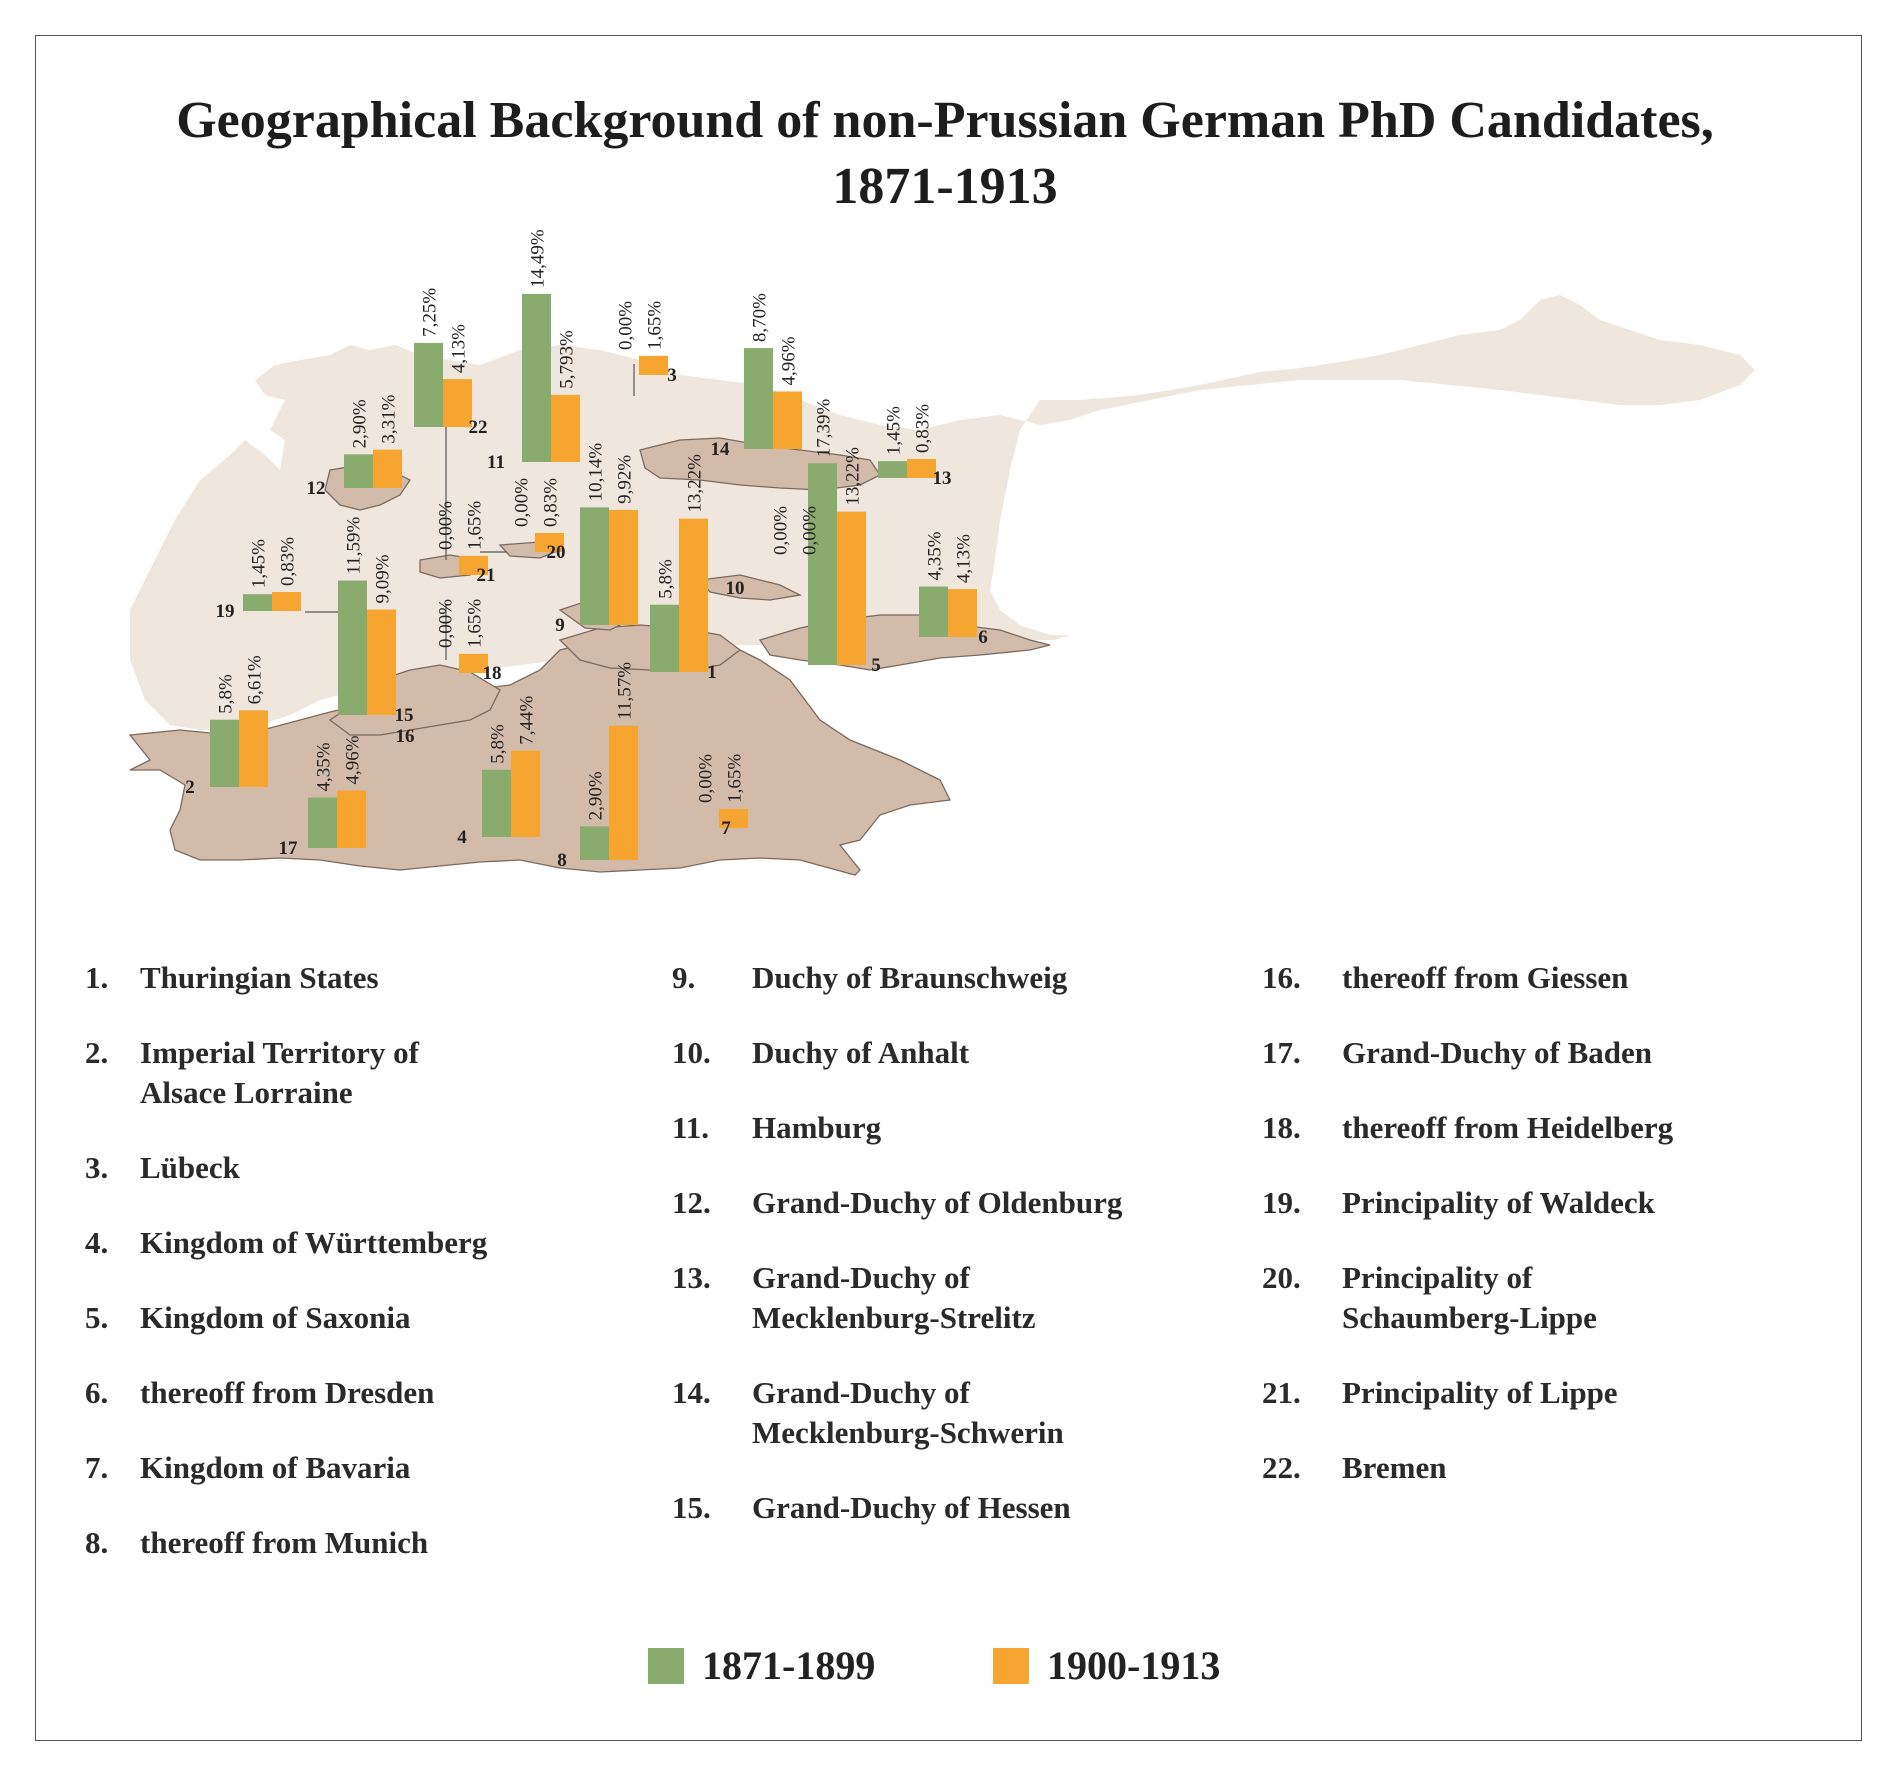 This screenshot has width=1890, height=1772. I want to click on value-label-1871-1899-19: 1,45%, so click(259, 563).